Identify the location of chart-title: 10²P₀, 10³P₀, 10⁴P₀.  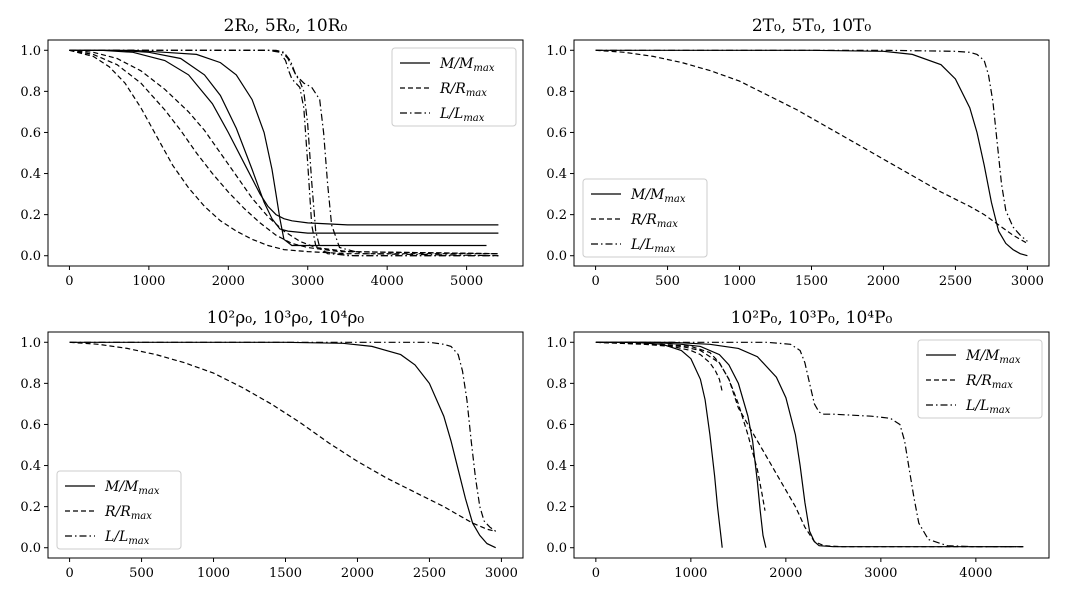
(812, 318).